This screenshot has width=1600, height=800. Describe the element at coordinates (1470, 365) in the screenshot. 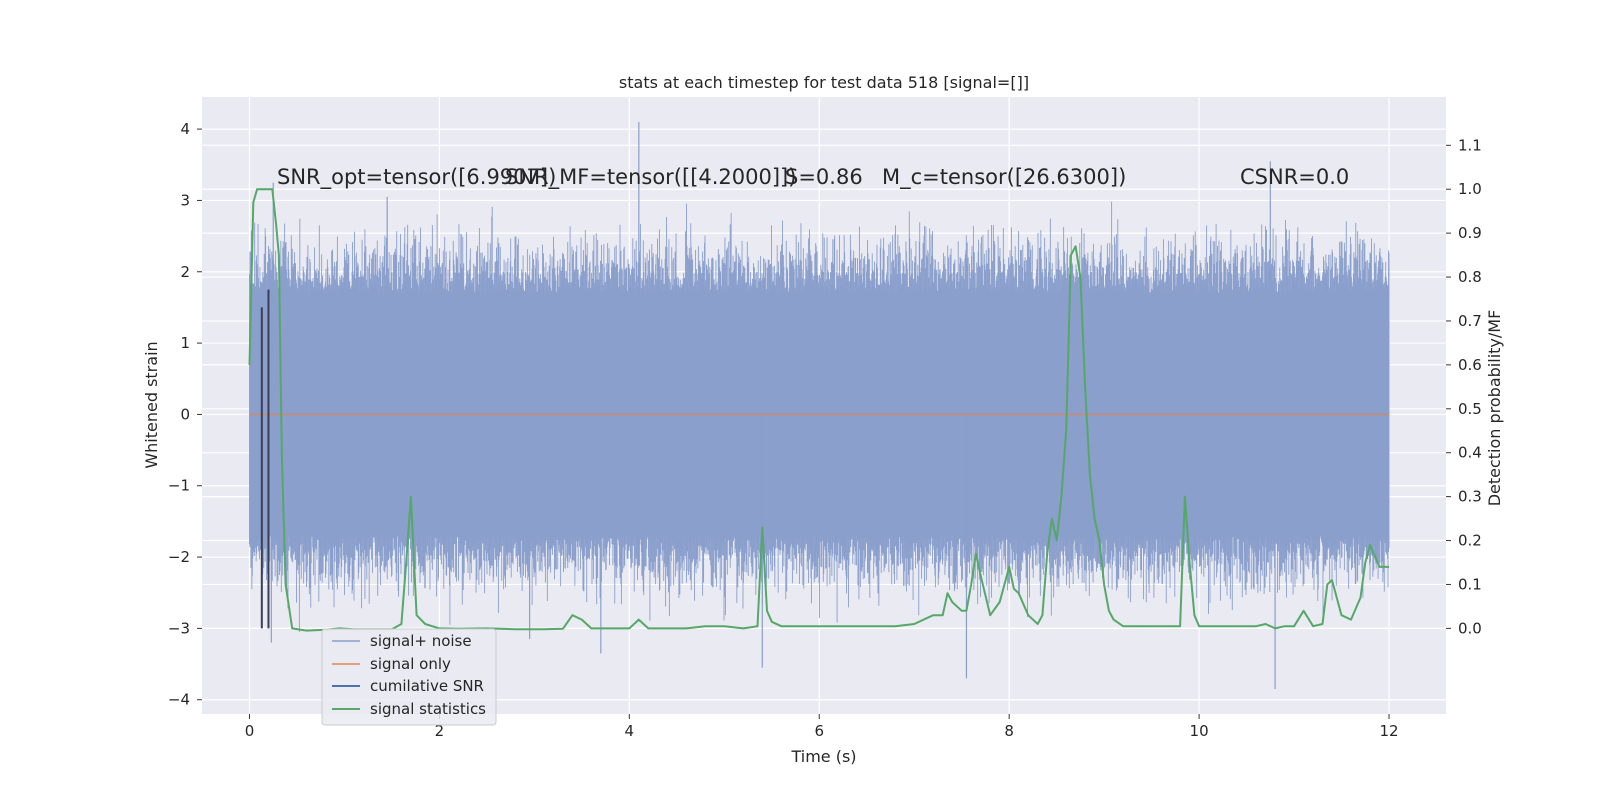

I see `y-right-tick-label: 0.6` at that location.